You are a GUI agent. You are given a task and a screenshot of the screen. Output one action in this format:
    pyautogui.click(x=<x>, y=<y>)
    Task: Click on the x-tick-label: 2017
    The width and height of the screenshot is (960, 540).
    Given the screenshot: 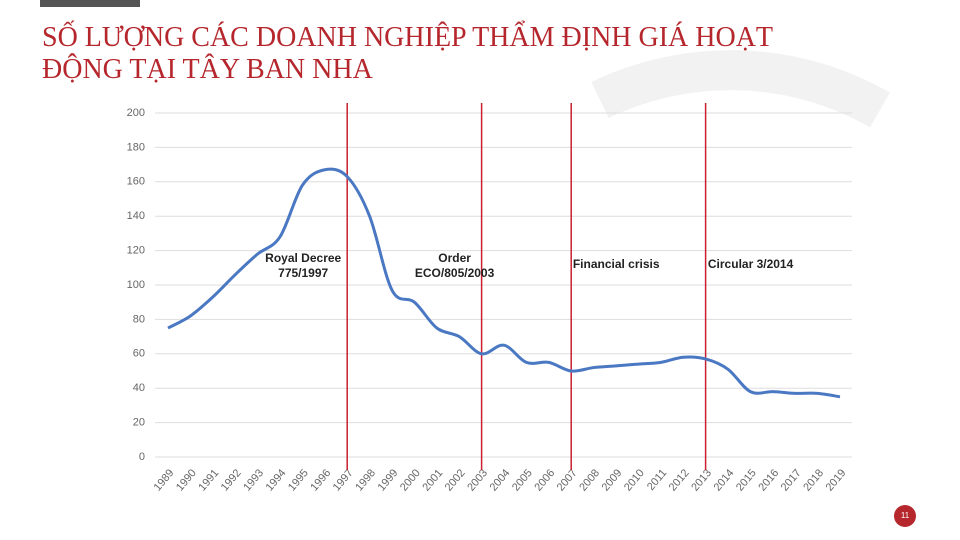 What is the action you would take?
    pyautogui.click(x=791, y=480)
    